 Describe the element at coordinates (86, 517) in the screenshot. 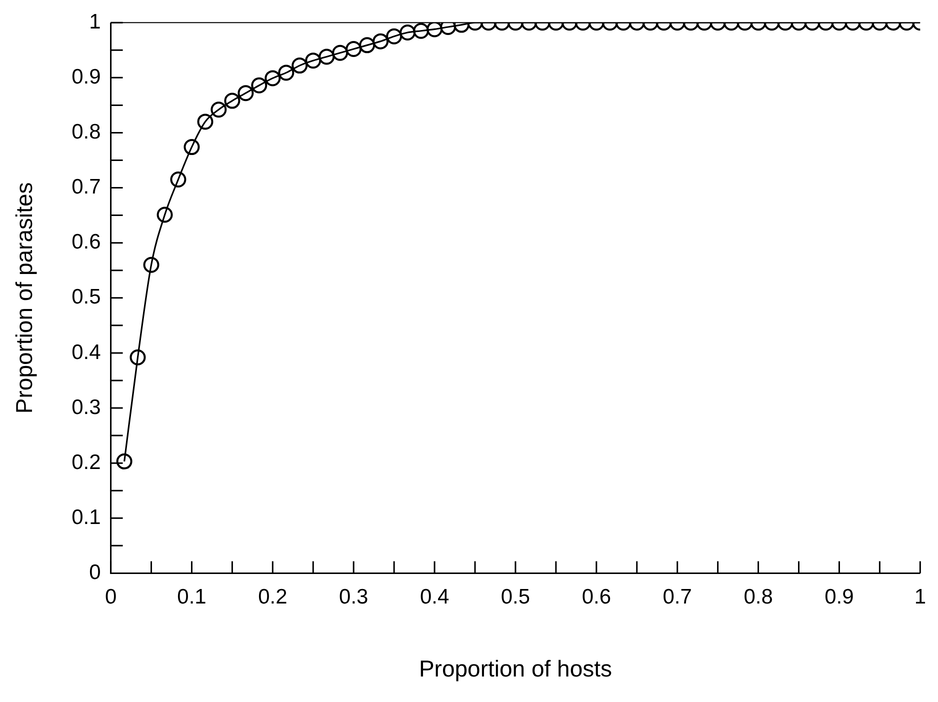

I see `y-tick-label: 0.1` at that location.